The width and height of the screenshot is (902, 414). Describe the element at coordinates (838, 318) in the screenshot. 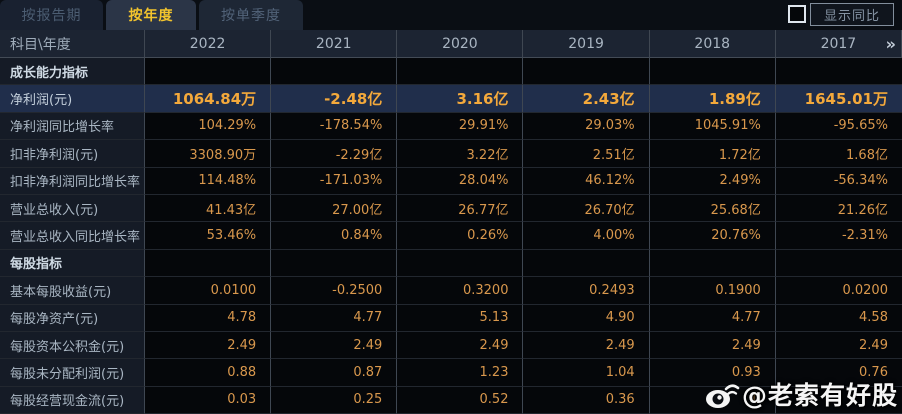

I see `value-cell: 4.58` at that location.